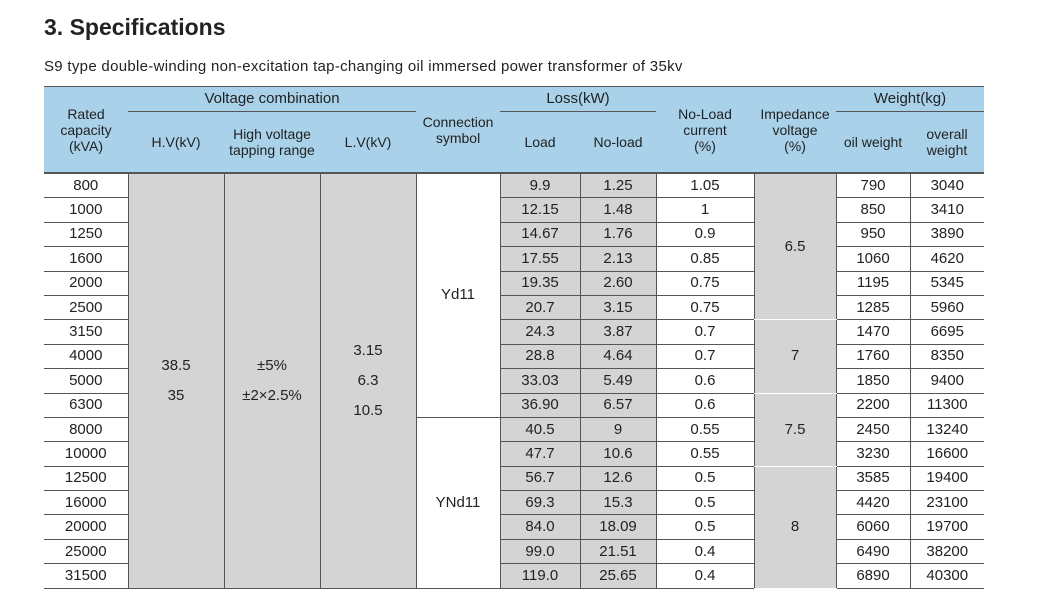 This screenshot has width=1060, height=614. What do you see at coordinates (618, 210) in the screenshot?
I see `no-load-loss-cell: 1.48` at bounding box center [618, 210].